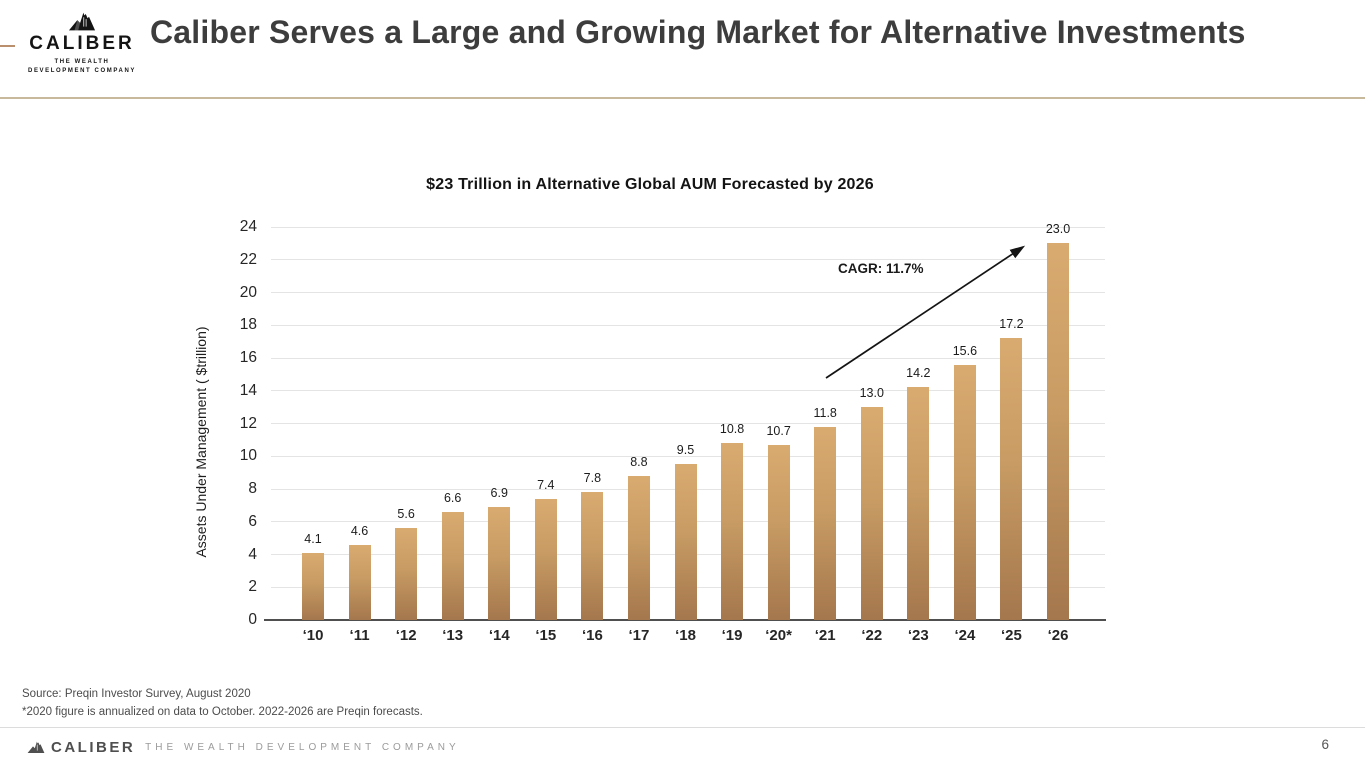 This screenshot has width=1365, height=768. What do you see at coordinates (778, 430) in the screenshot?
I see `bar-value-label: 10.7` at bounding box center [778, 430].